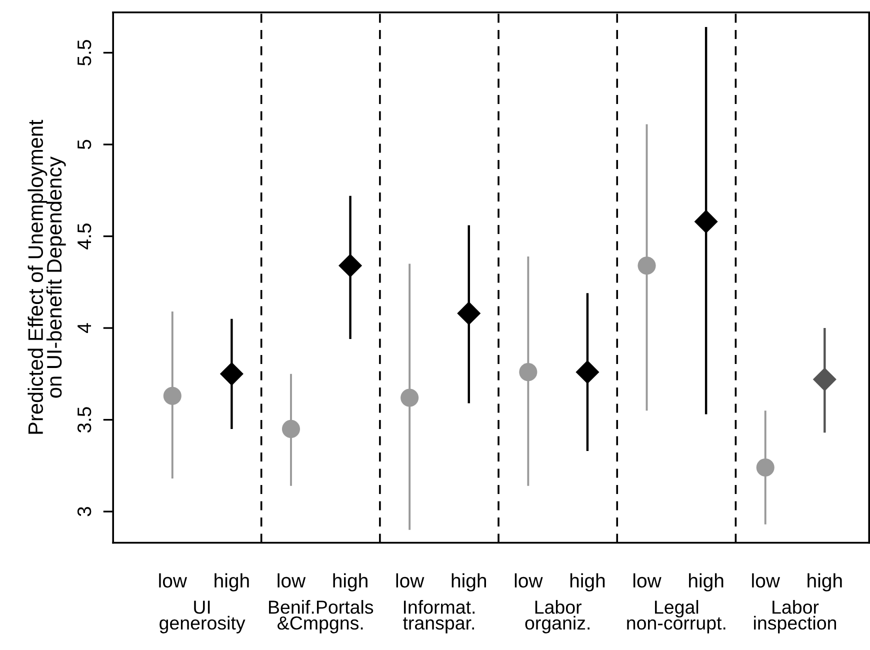 This screenshot has width=870, height=650. Describe the element at coordinates (84, 511) in the screenshot. I see `y-tick-label: 3` at that location.